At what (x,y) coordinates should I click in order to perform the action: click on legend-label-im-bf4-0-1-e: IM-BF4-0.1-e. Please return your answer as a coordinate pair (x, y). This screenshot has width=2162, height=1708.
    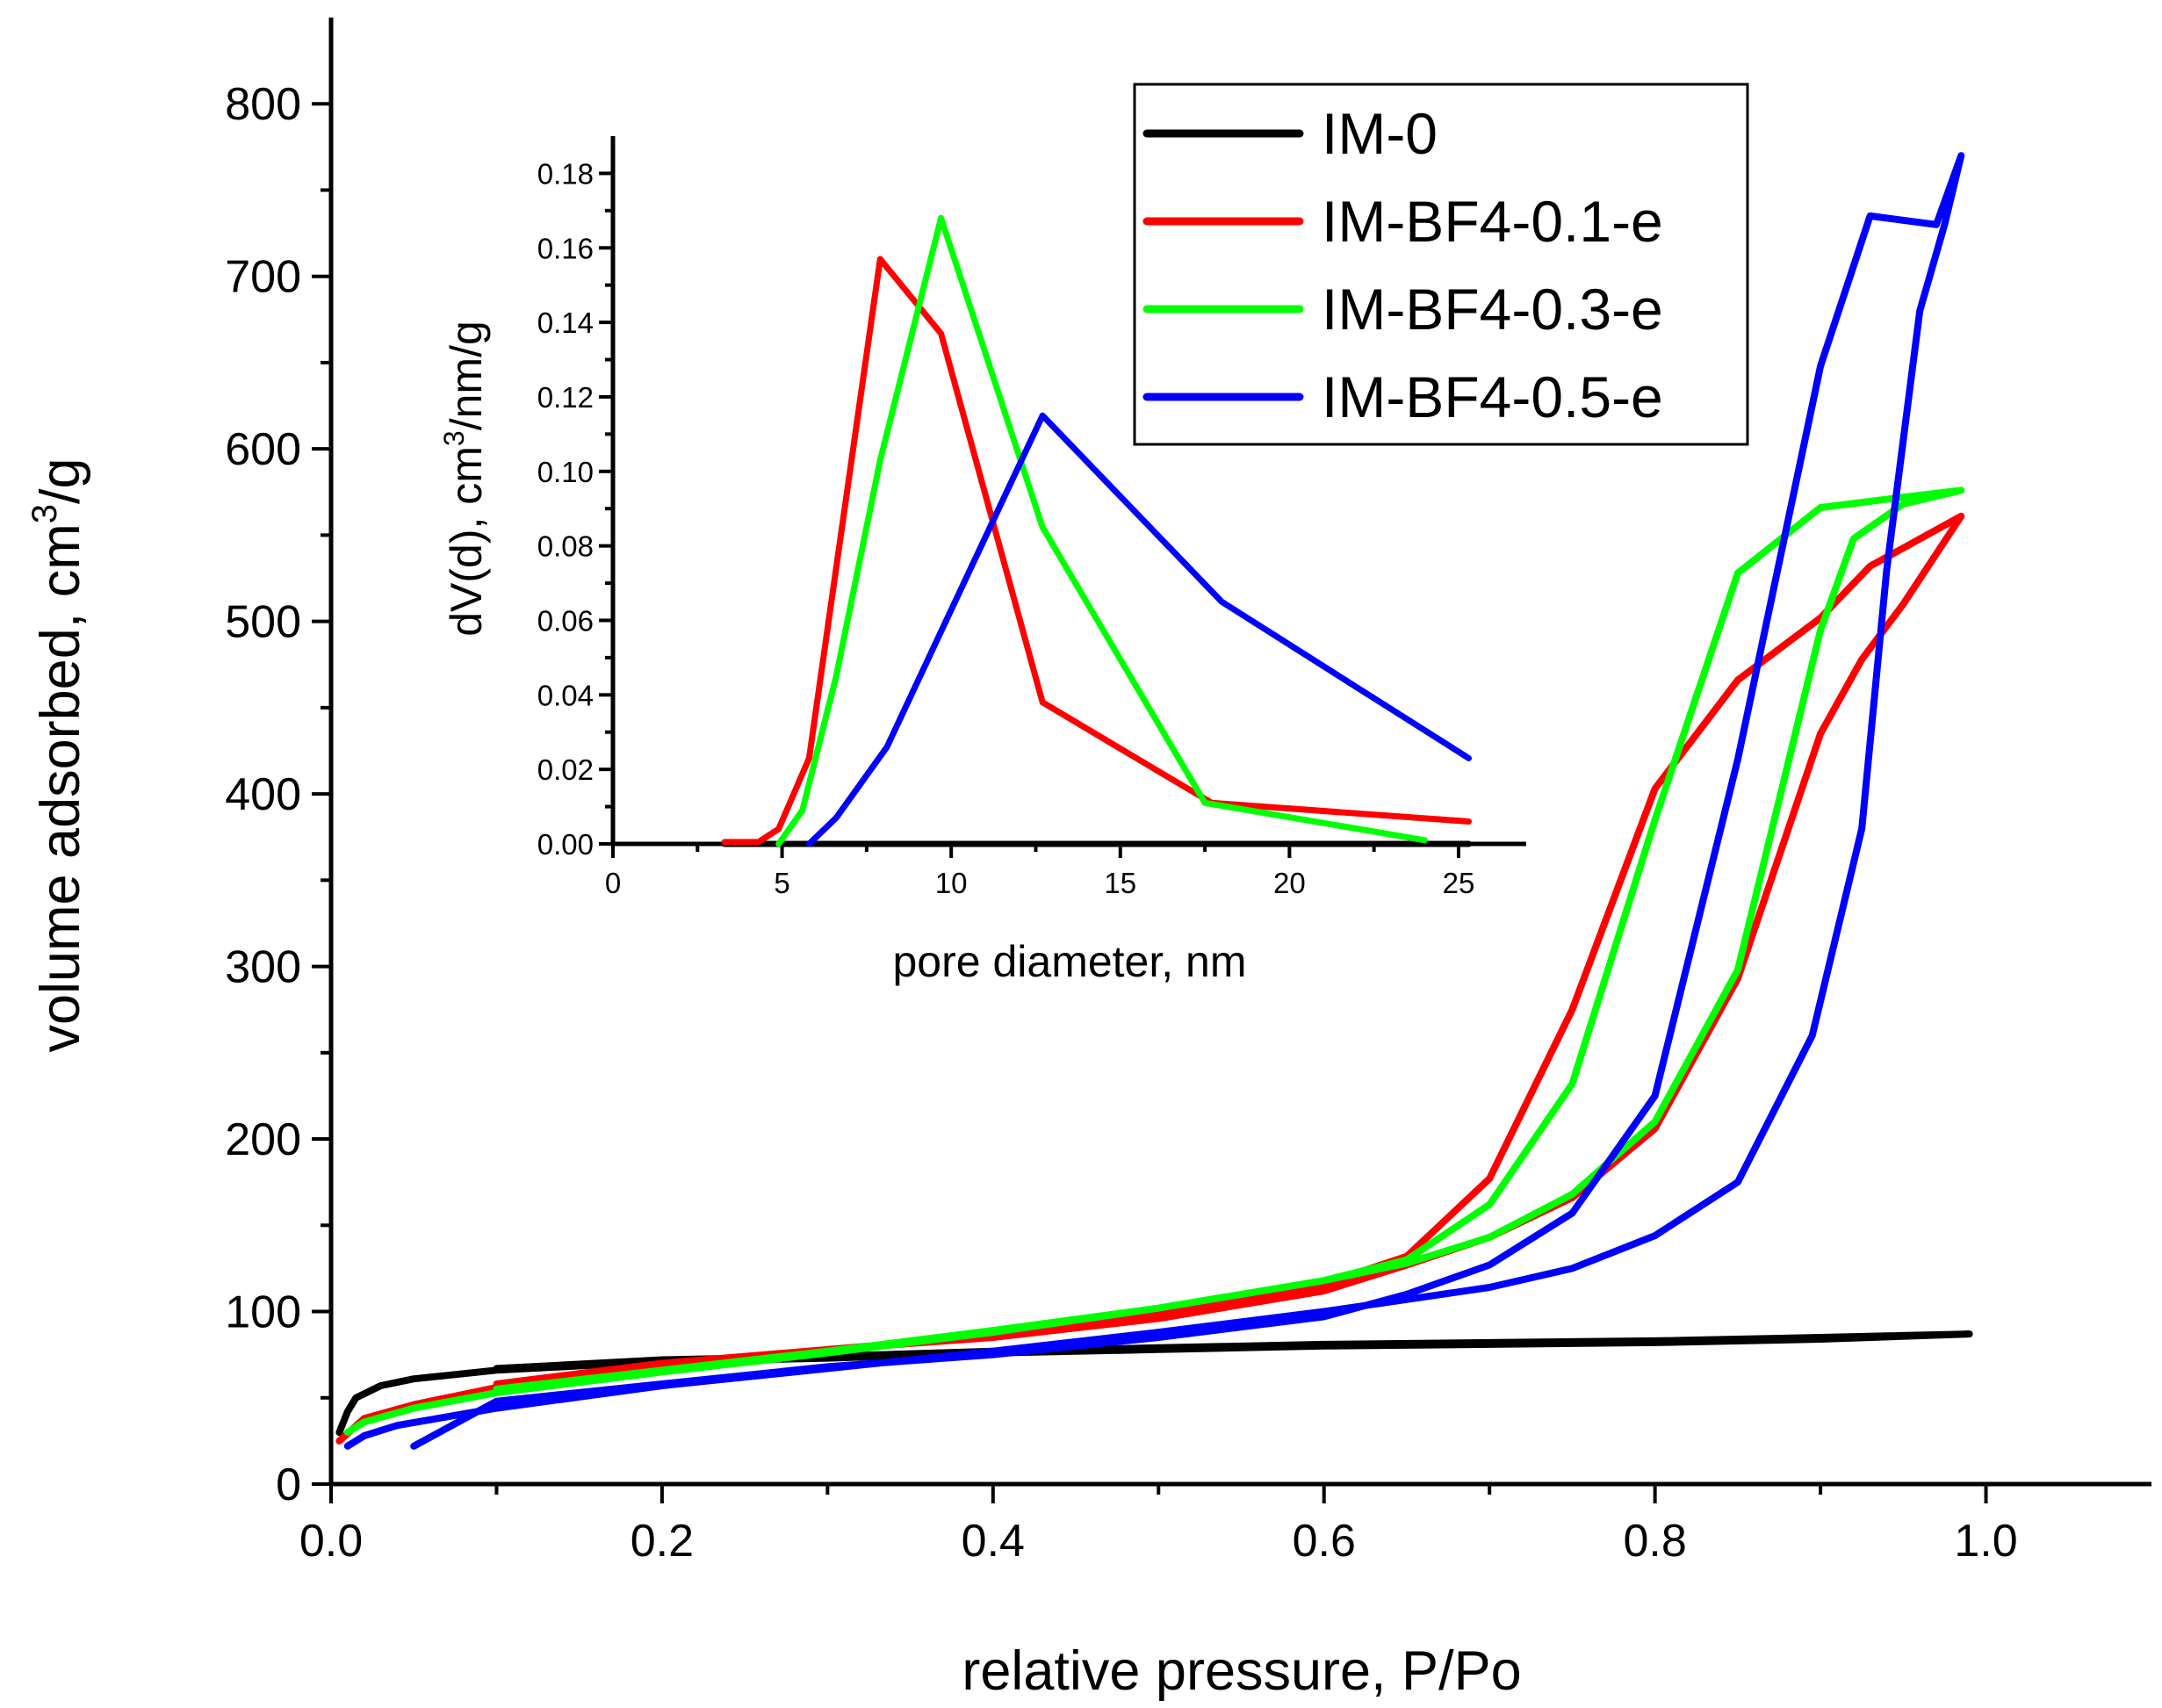
    Looking at the image, I should click on (1492, 221).